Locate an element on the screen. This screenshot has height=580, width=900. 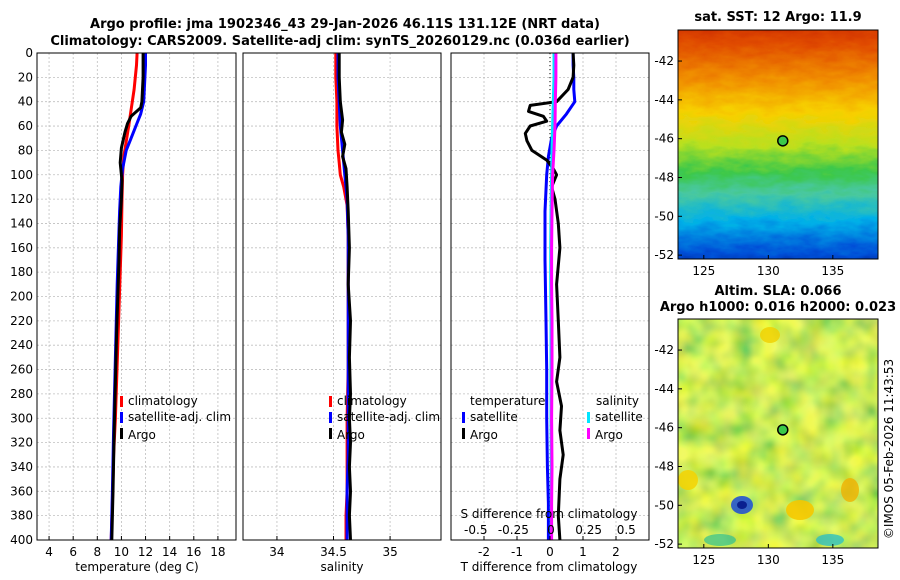
salinity-legend: climatology satellite-adj. clim Argo is located at coordinates (384, 418).